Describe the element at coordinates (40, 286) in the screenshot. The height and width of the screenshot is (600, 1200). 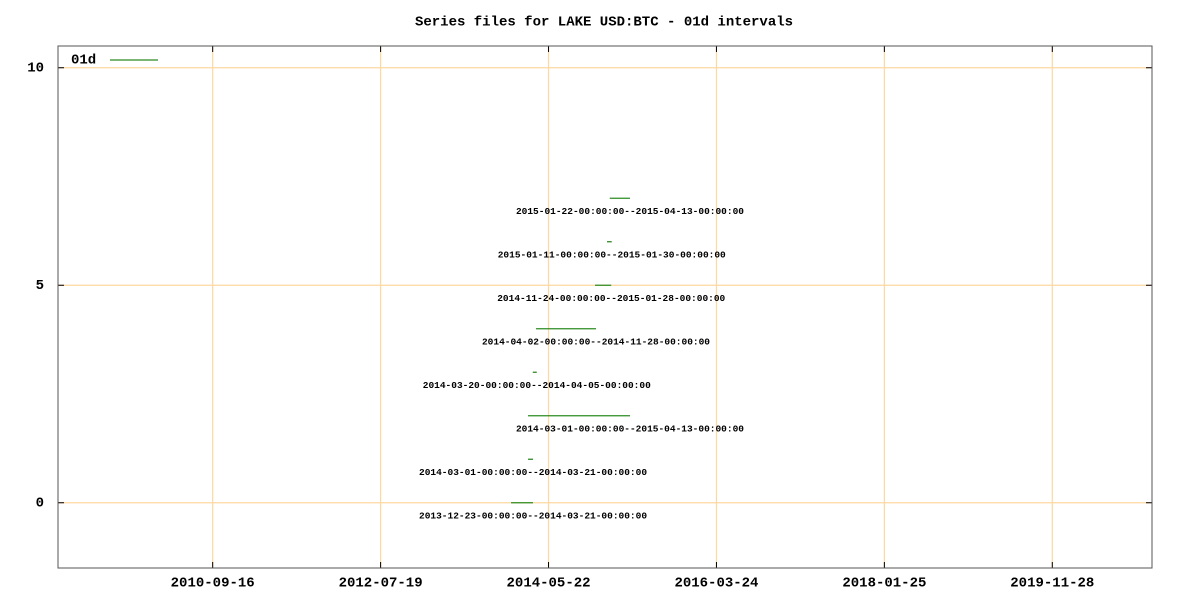
I see `y-tick-label: 5` at that location.